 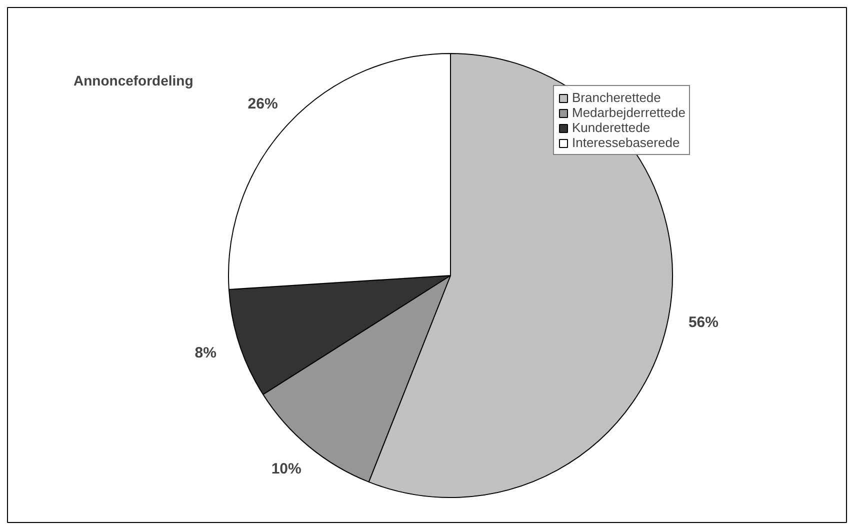 I want to click on legend-label: Brancherettede, so click(x=616, y=97).